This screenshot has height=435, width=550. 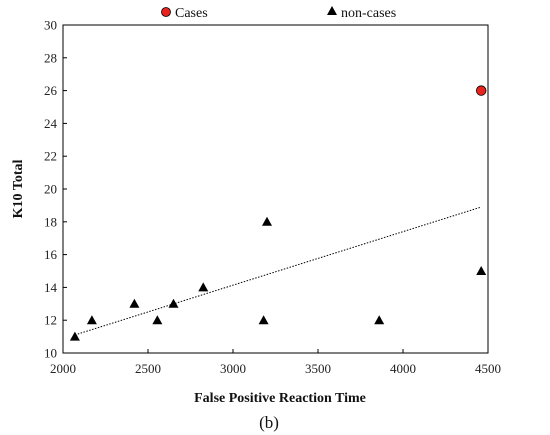 What do you see at coordinates (275, 362) in the screenshot?
I see `x-axis: 2000 2500 3000 3500 4000 4500` at bounding box center [275, 362].